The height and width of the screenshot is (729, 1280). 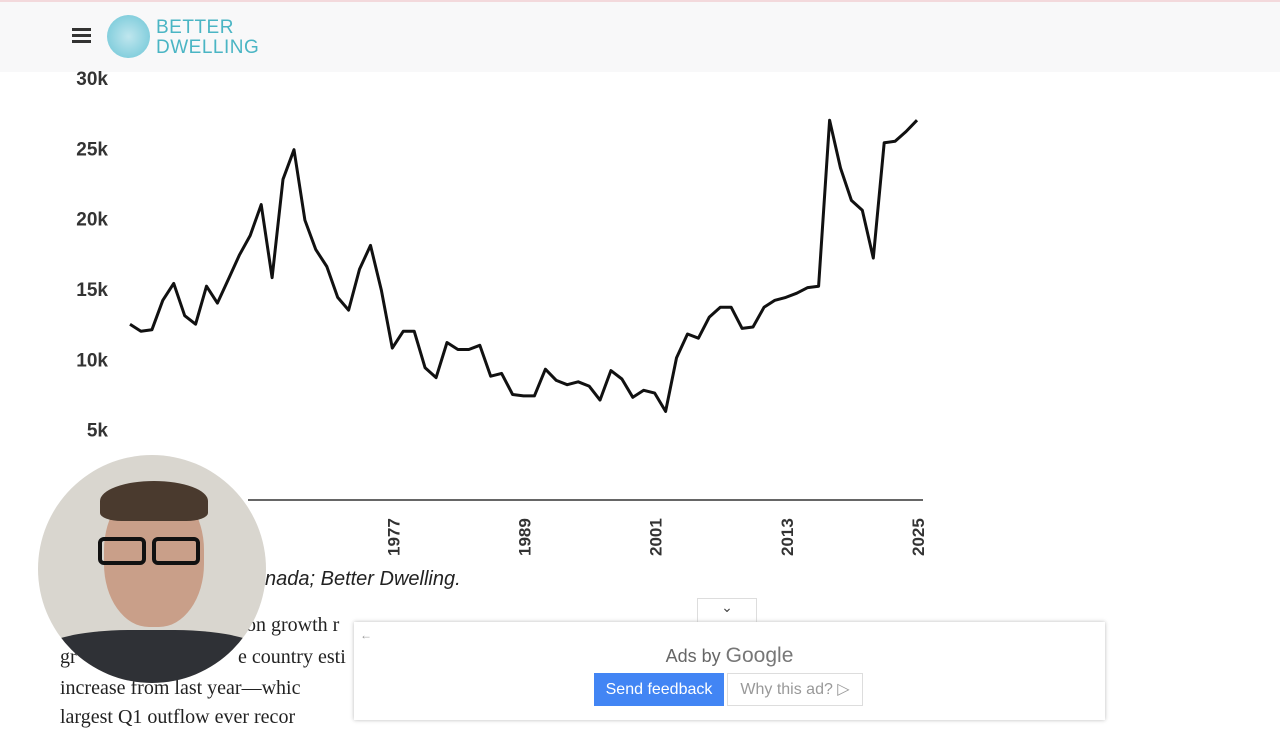 What do you see at coordinates (727, 611) in the screenshot?
I see `ad-collapse-tab: ⌄` at bounding box center [727, 611].